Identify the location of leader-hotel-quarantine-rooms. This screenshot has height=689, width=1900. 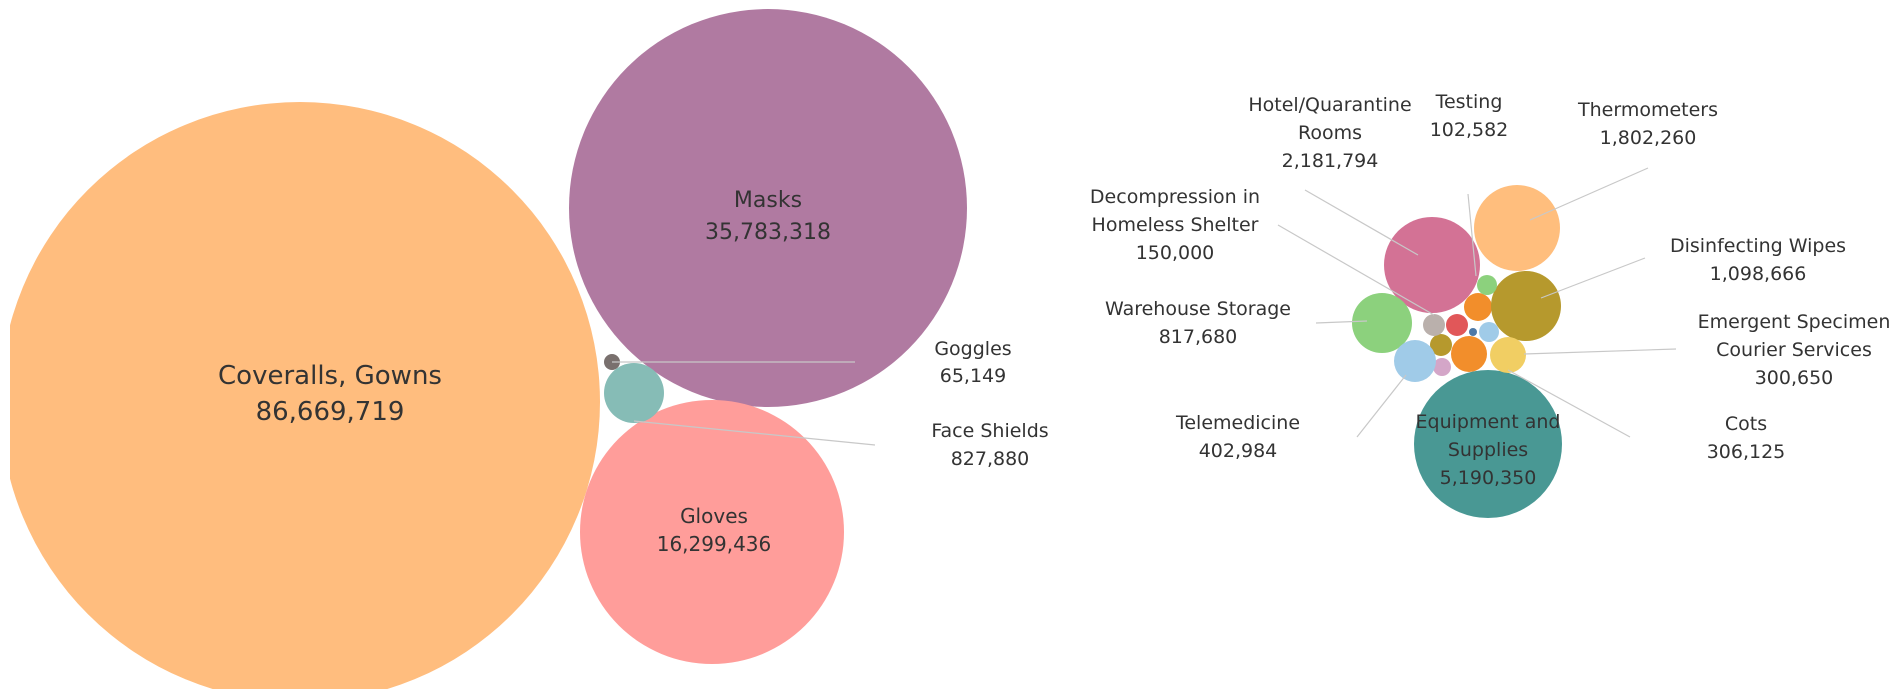
(1361, 222).